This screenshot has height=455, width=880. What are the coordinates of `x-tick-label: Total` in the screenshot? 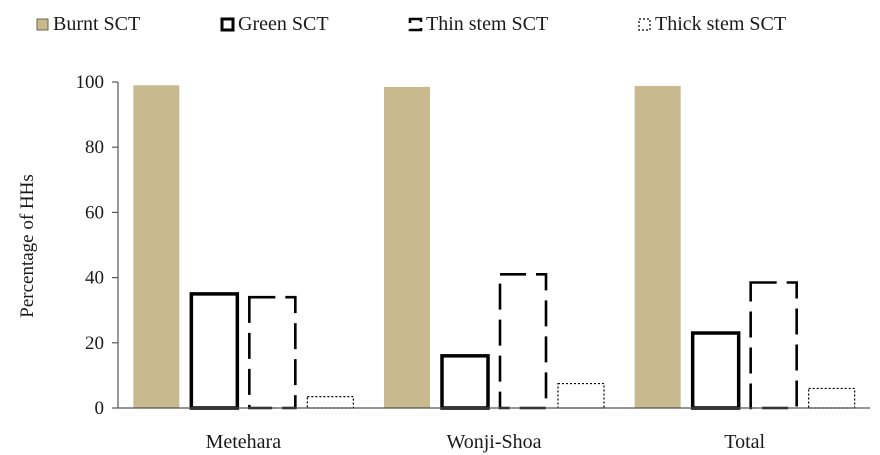 It's located at (744, 442).